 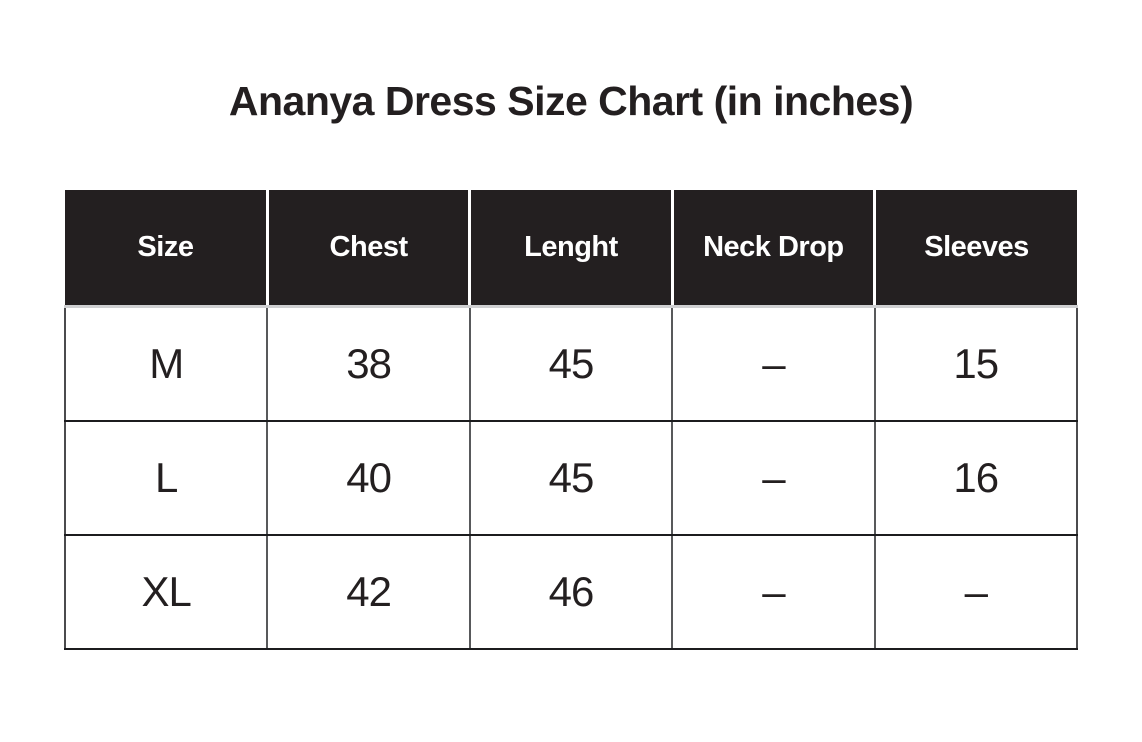 What do you see at coordinates (976, 478) in the screenshot?
I see `cell-l-sleeves: 16` at bounding box center [976, 478].